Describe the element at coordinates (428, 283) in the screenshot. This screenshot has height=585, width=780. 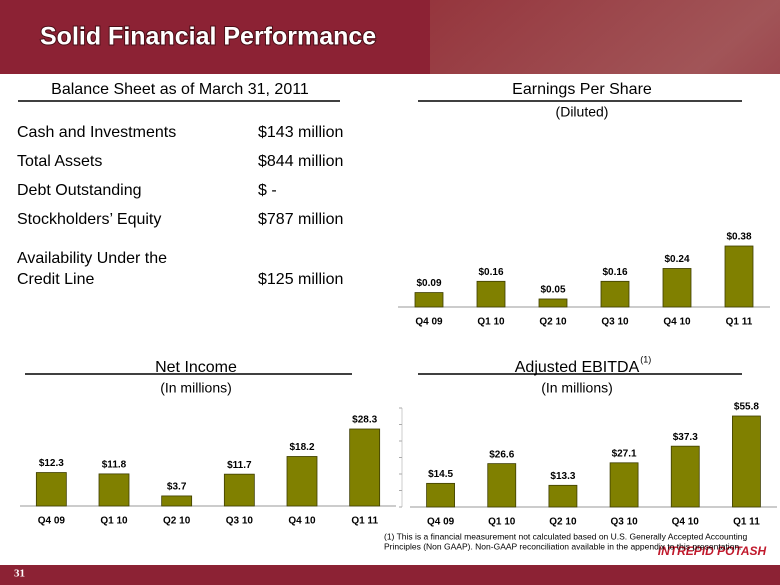
I see `value-label: $0.09` at that location.